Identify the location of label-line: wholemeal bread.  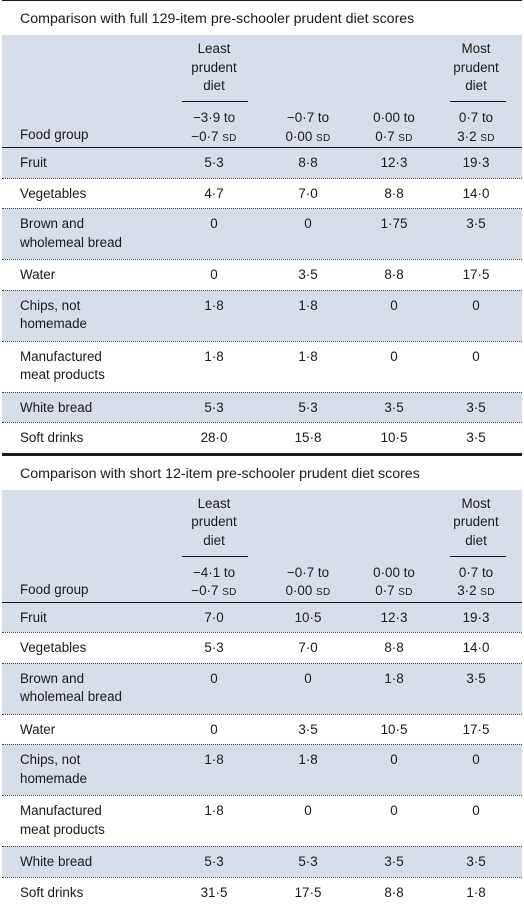
(71, 697).